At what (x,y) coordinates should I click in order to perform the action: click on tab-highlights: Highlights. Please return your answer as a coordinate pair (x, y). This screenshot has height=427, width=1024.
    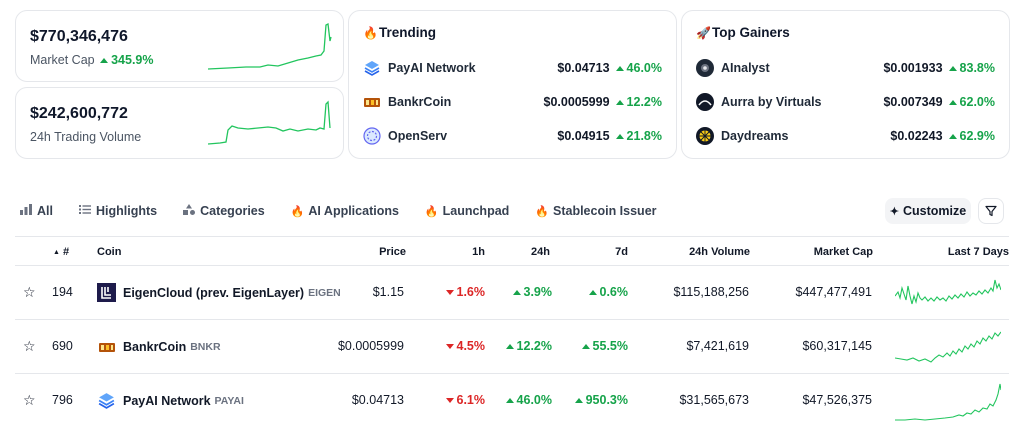
    Looking at the image, I should click on (117, 211).